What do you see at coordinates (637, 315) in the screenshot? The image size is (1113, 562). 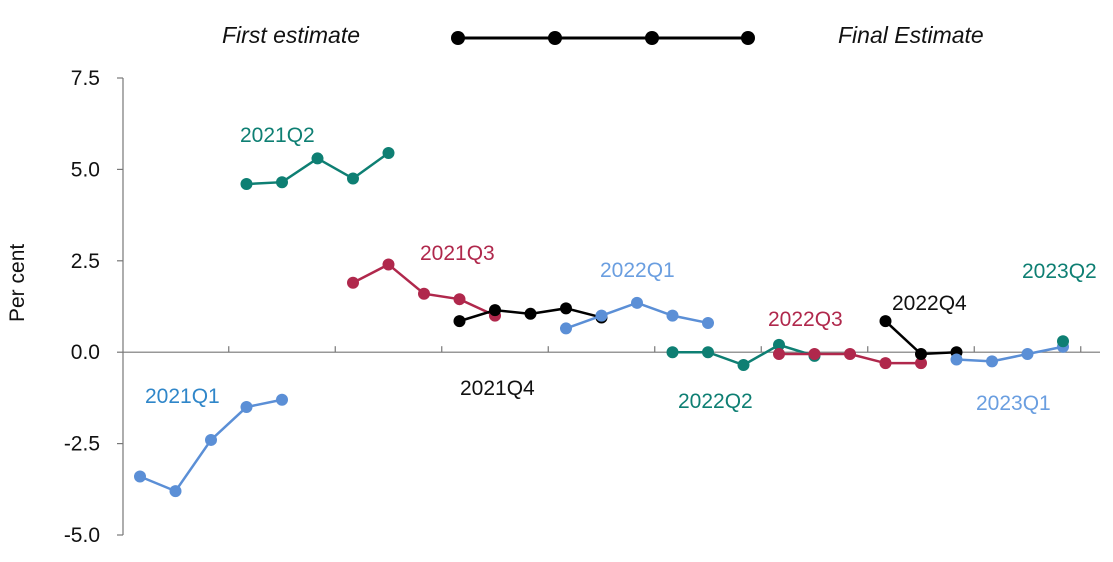 I see `series-2022Q1` at bounding box center [637, 315].